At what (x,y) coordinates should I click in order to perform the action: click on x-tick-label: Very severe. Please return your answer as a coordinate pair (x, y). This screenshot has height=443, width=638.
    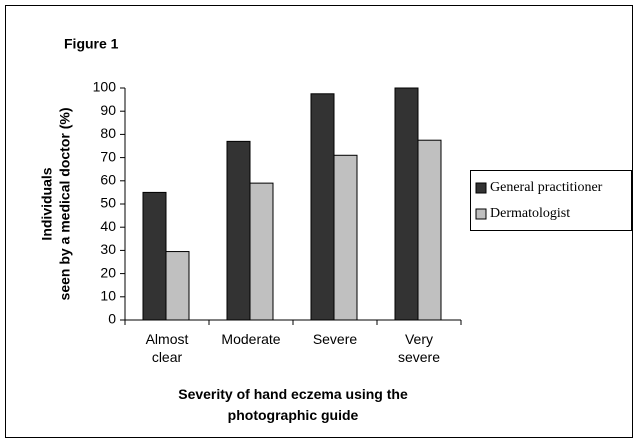
    Looking at the image, I should click on (419, 348).